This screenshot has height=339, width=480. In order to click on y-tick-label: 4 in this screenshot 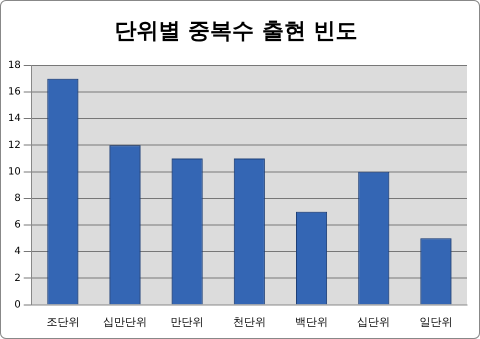, I will do `click(17, 252)`.